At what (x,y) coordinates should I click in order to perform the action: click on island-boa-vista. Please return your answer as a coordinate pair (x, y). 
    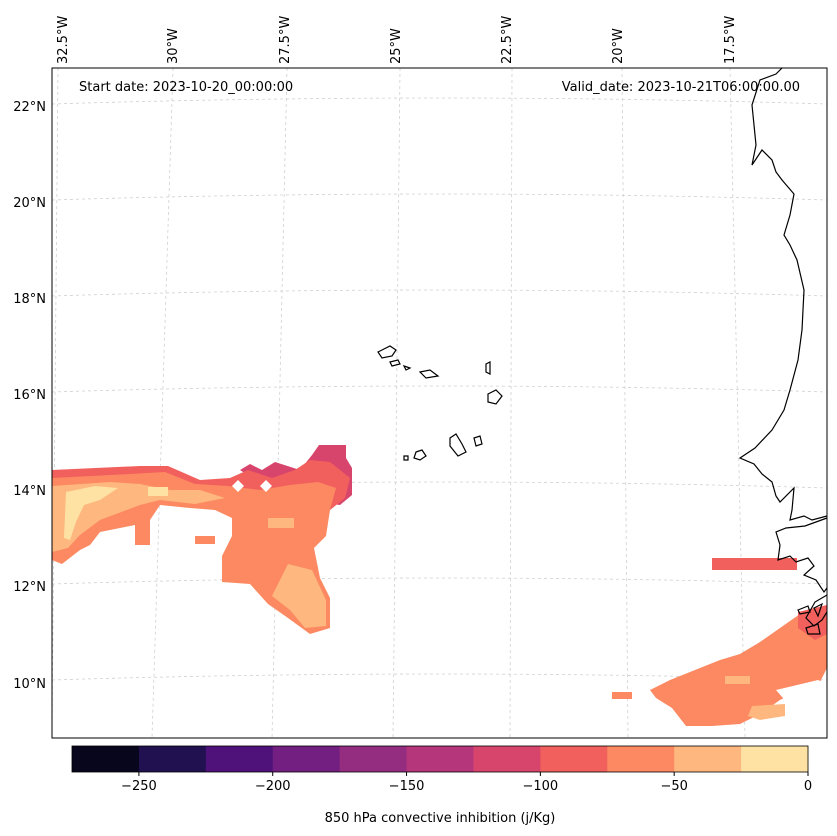
    Looking at the image, I should click on (495, 397).